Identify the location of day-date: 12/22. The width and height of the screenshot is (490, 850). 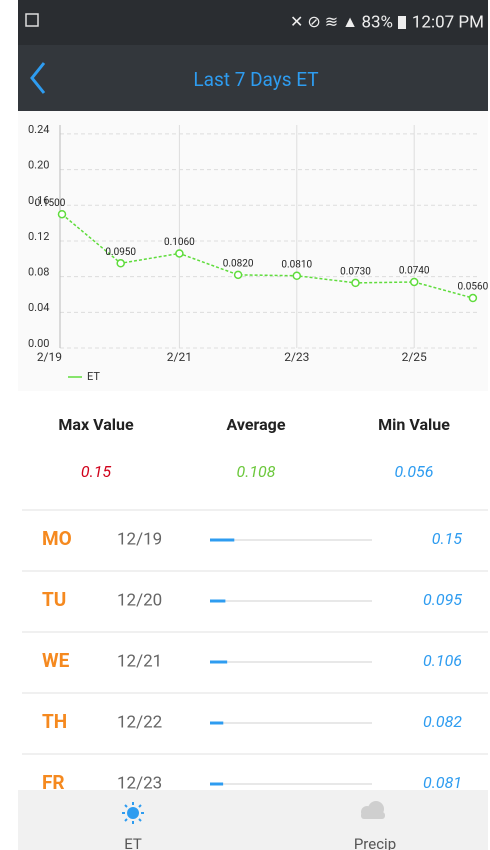
(139, 722).